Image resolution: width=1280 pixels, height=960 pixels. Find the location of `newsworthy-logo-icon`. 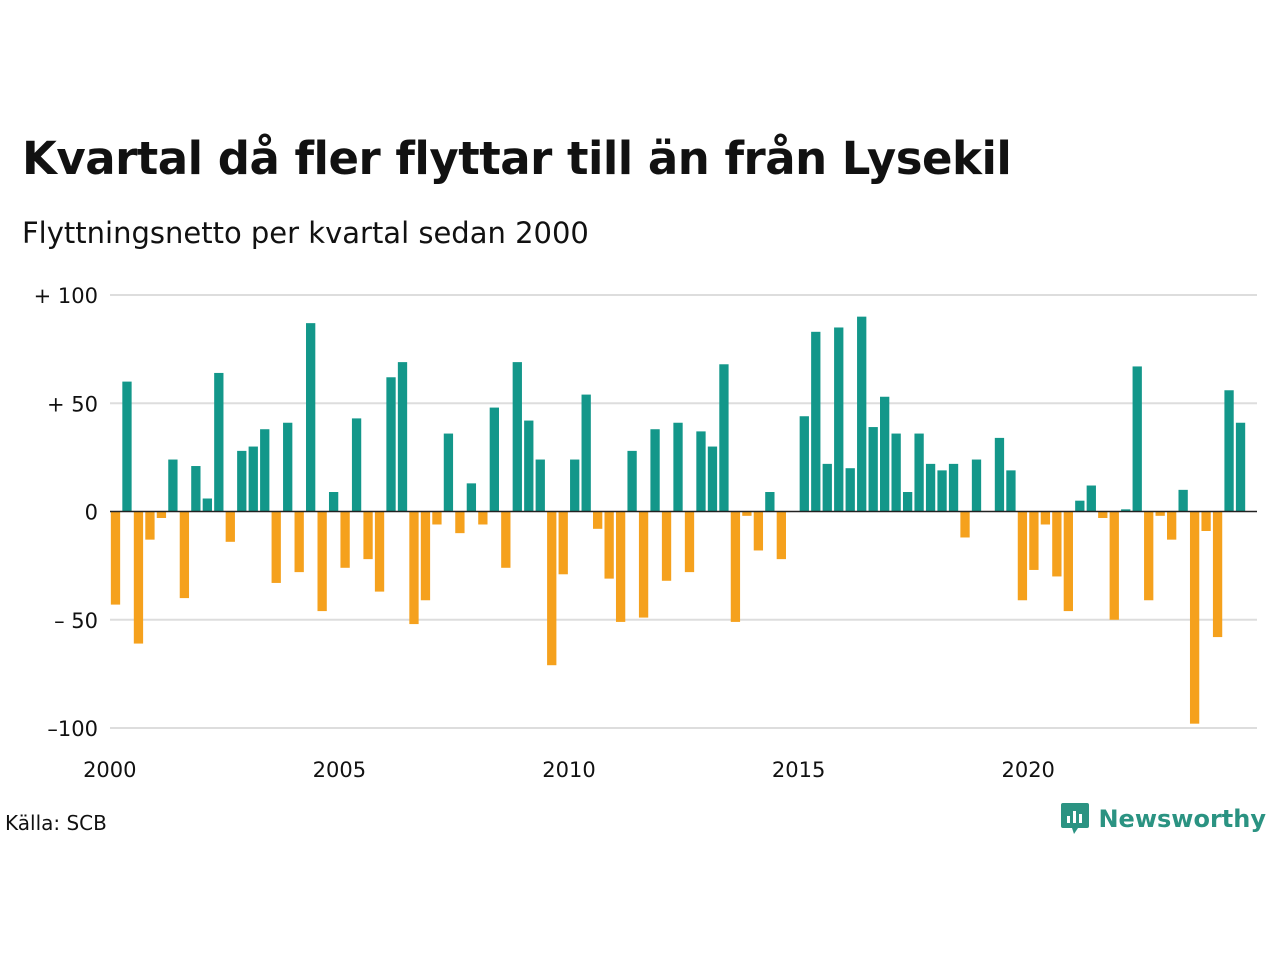

newsworthy-logo-icon is located at coordinates (1075, 818).